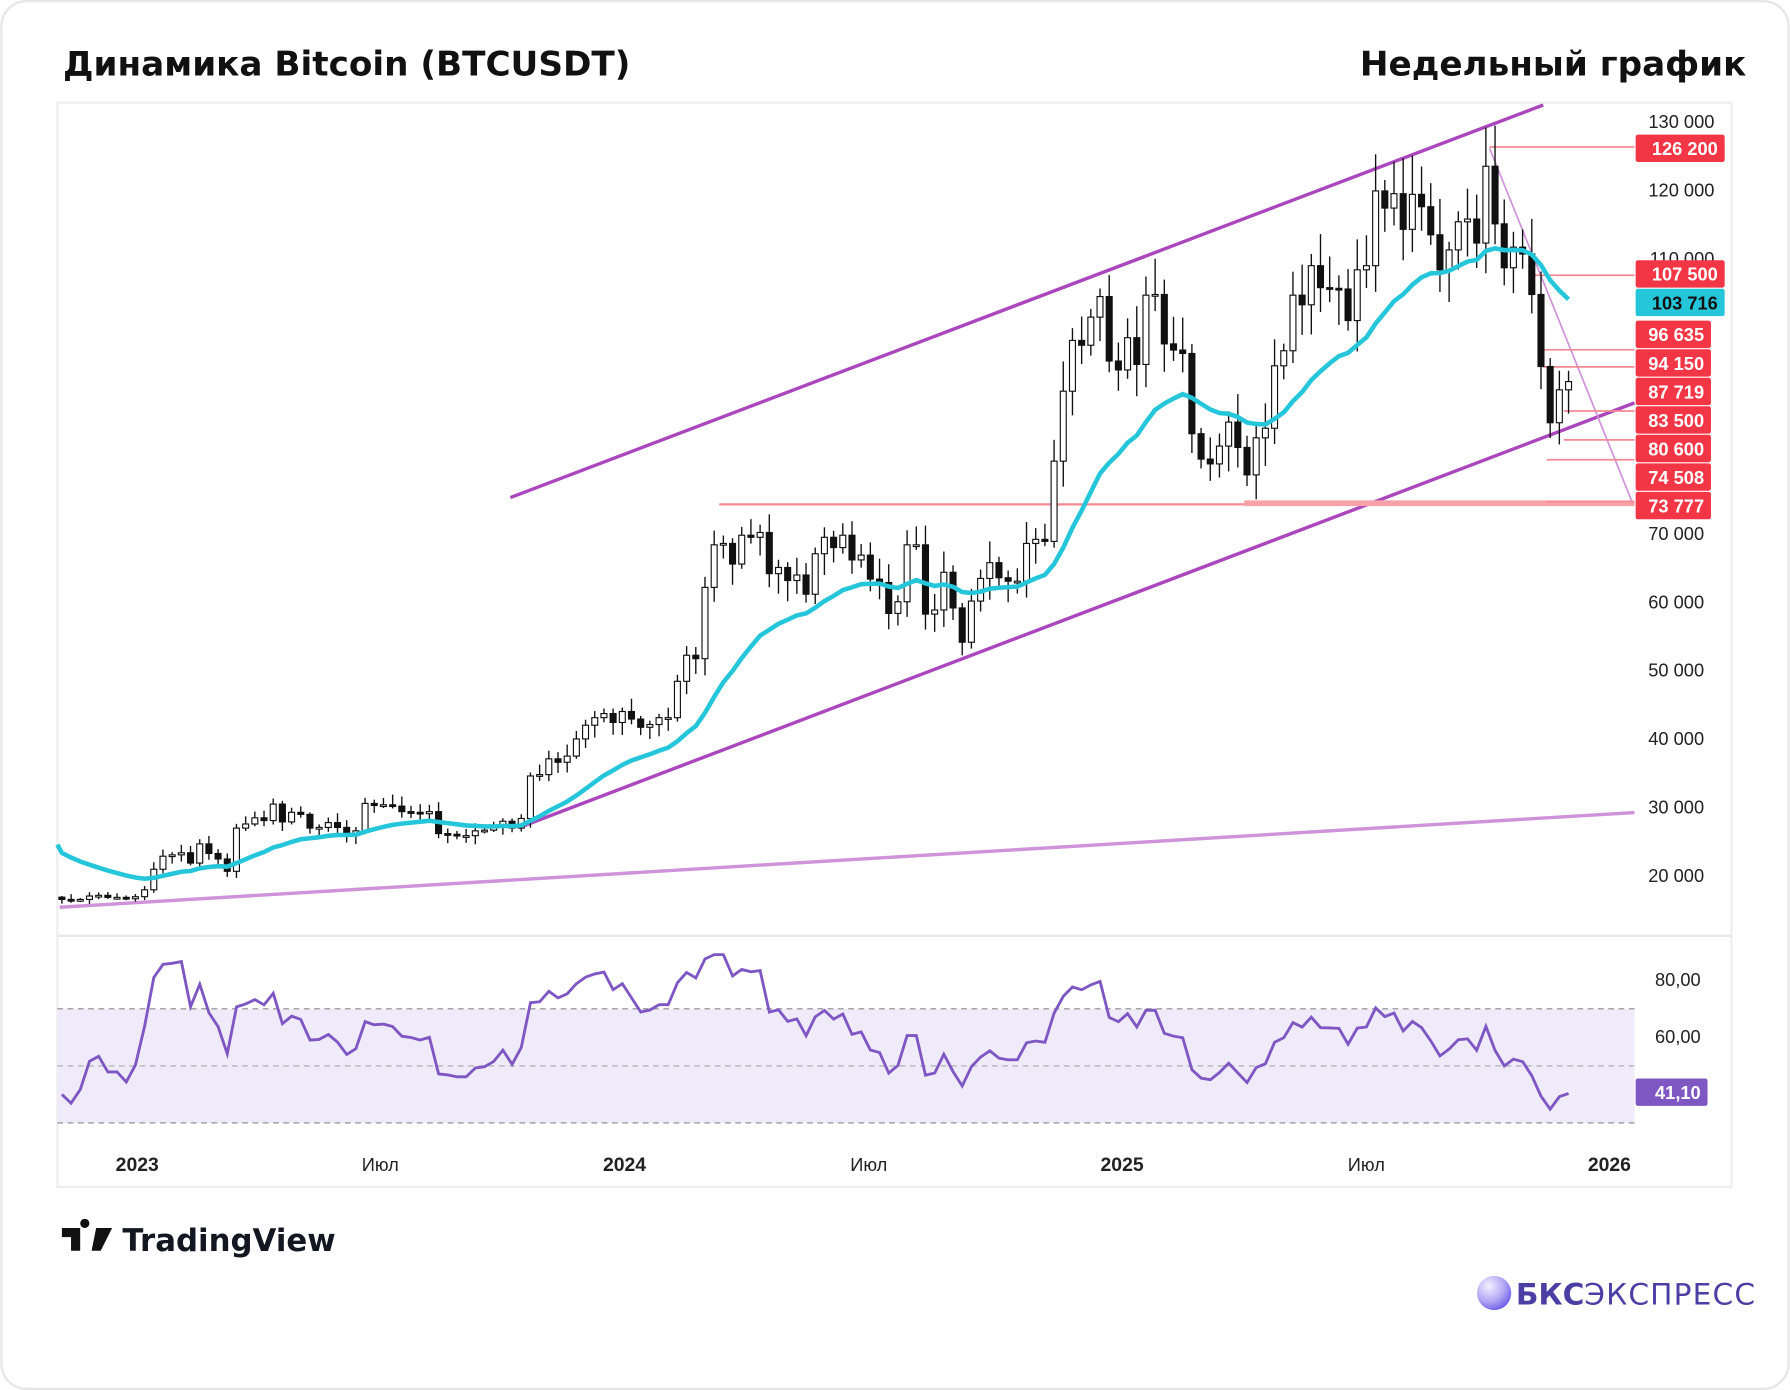 The image size is (1790, 1390). What do you see at coordinates (1494, 1293) in the screenshot?
I see `bks-orb-icon` at bounding box center [1494, 1293].